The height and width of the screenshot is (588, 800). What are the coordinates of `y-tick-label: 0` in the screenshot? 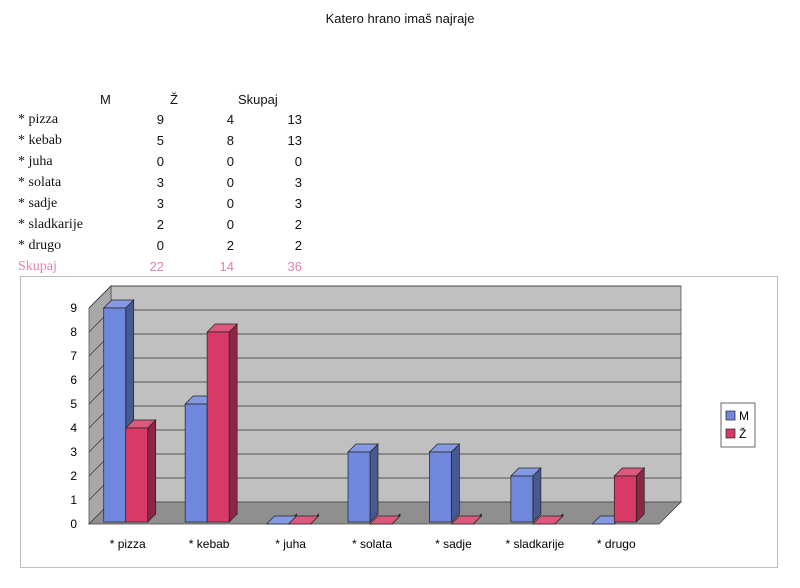 It's located at (73, 524).